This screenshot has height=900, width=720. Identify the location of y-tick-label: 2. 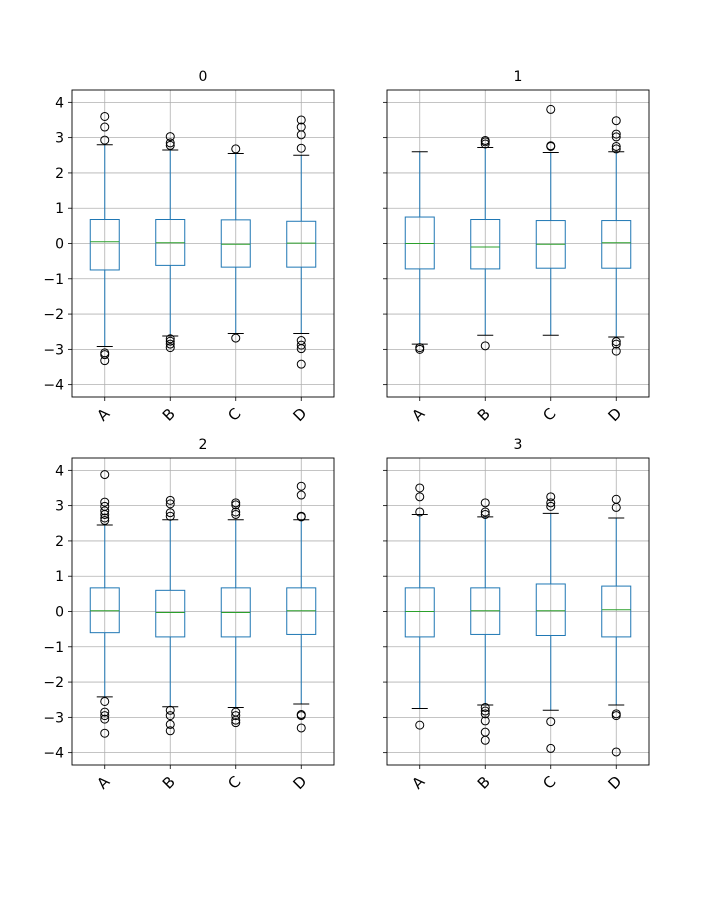
(59, 542).